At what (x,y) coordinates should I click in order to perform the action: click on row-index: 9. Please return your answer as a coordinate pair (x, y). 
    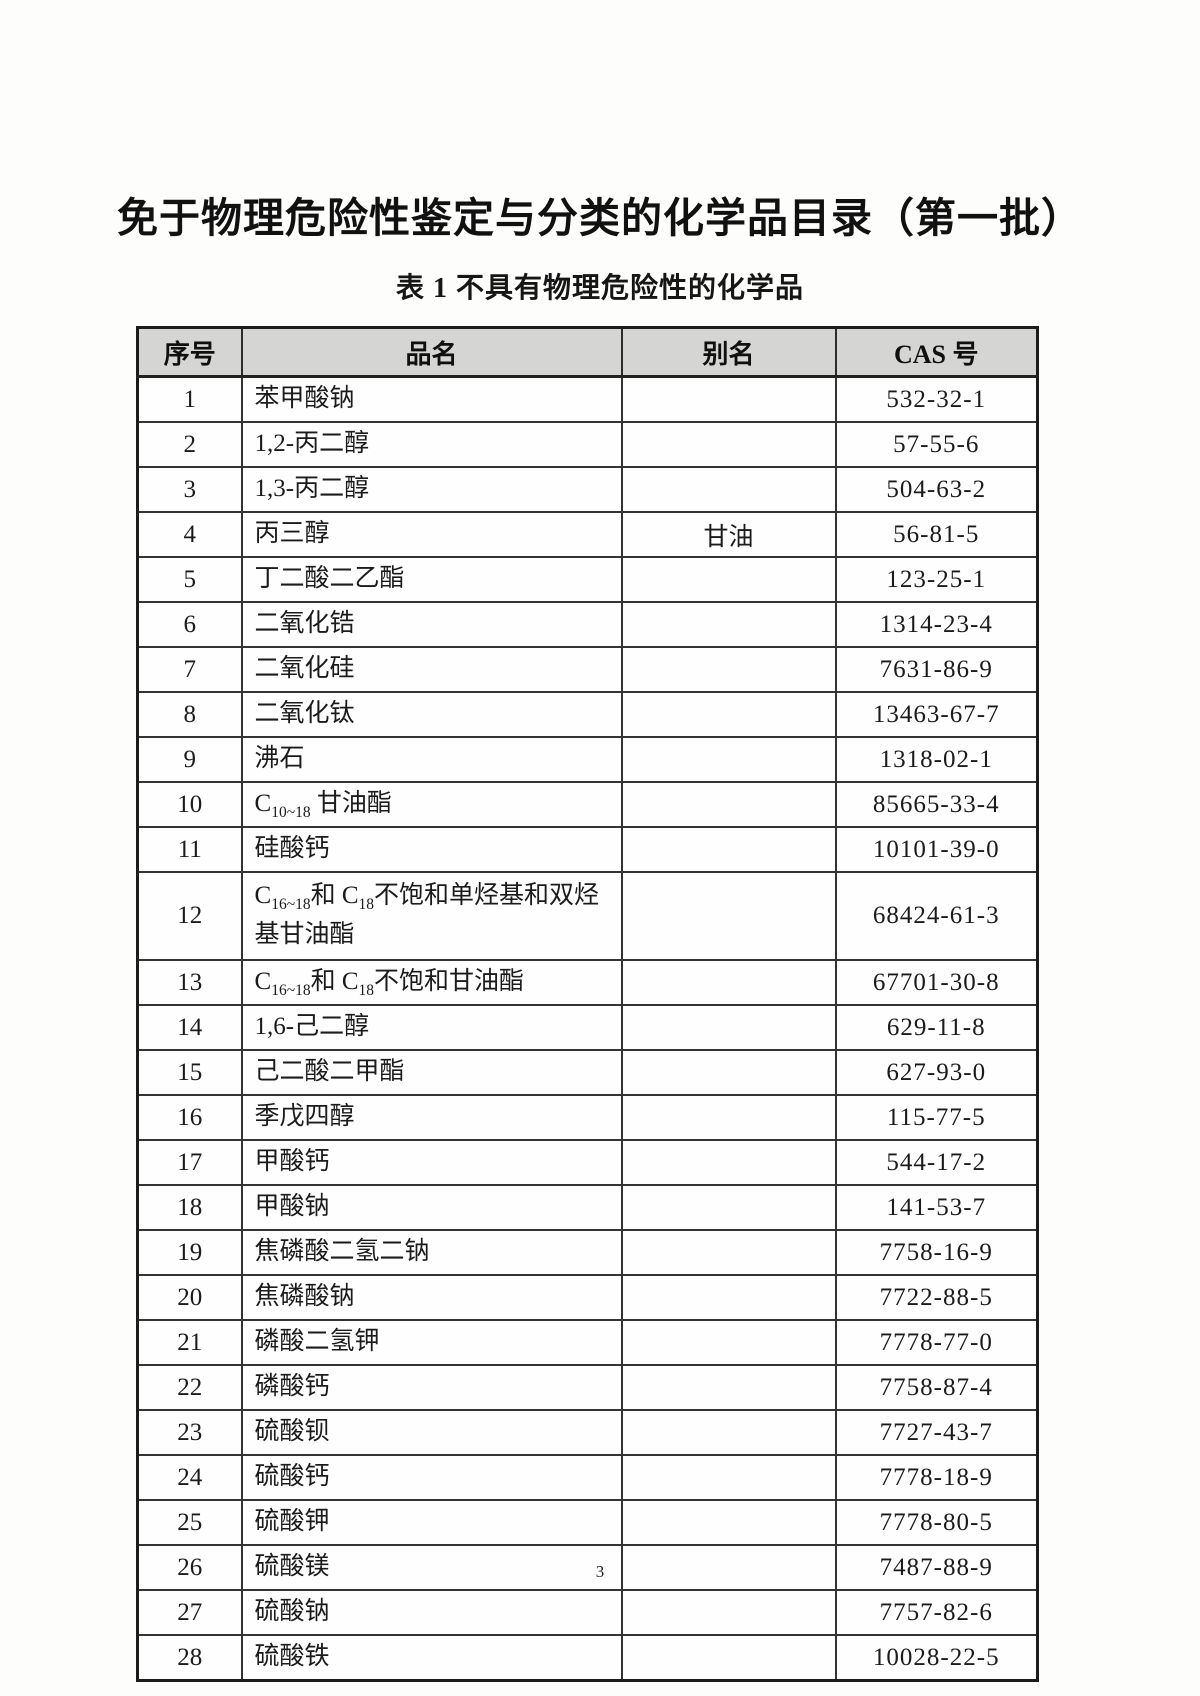
    Looking at the image, I should click on (189, 759).